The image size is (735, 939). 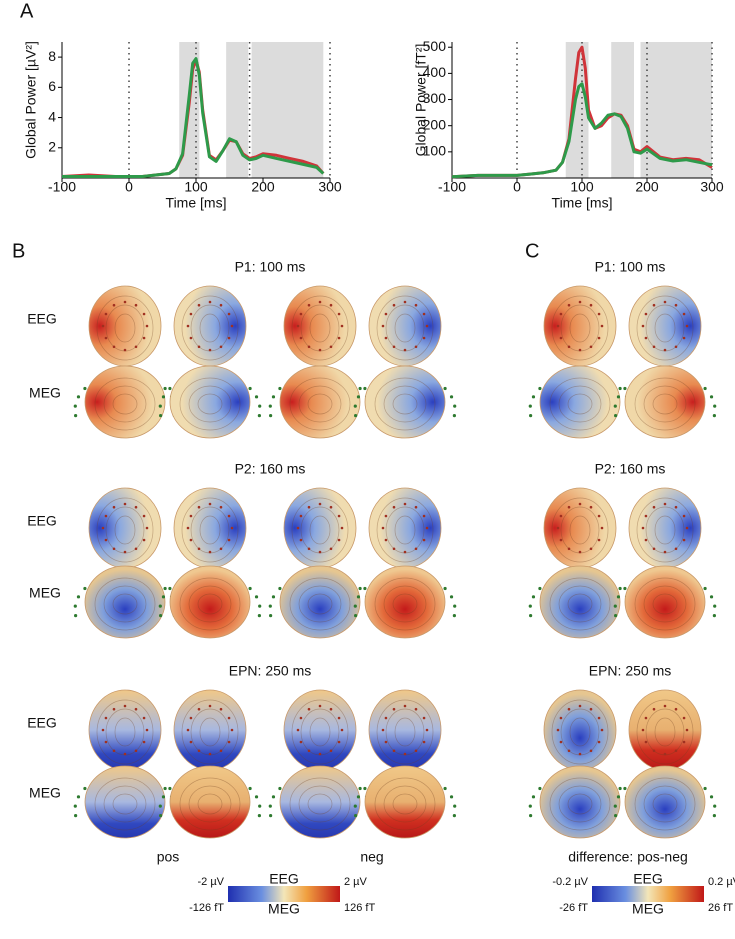 What do you see at coordinates (721, 882) in the screenshot?
I see `colorbar-label: 0.2 µV` at bounding box center [721, 882].